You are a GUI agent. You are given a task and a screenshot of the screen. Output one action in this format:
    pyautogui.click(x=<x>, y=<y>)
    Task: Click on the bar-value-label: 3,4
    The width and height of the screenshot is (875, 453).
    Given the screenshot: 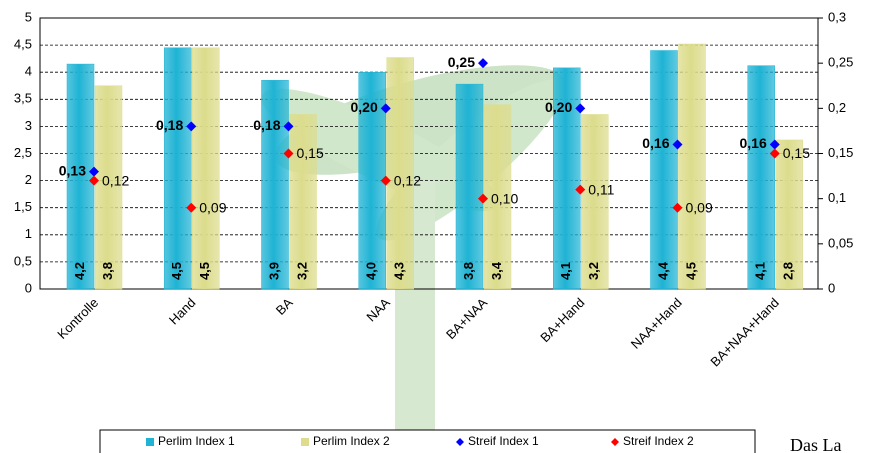 What is the action you would take?
    pyautogui.click(x=496, y=270)
    